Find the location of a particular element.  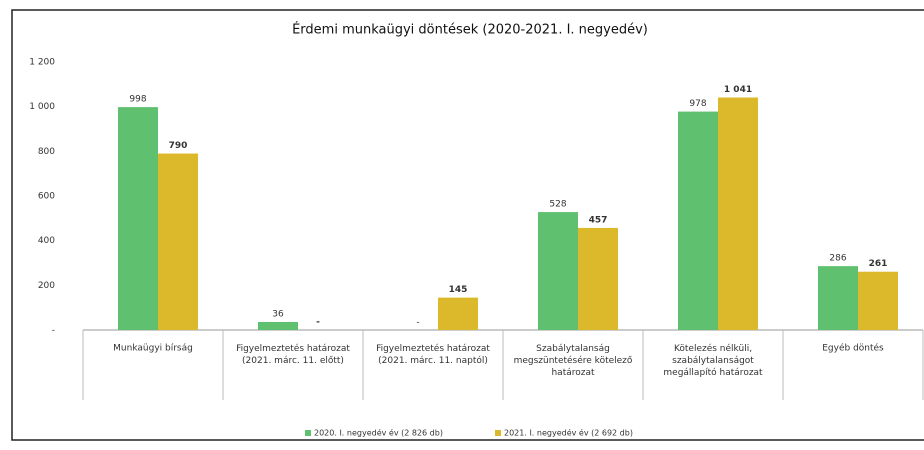

value-label: 790 is located at coordinates (178, 146).